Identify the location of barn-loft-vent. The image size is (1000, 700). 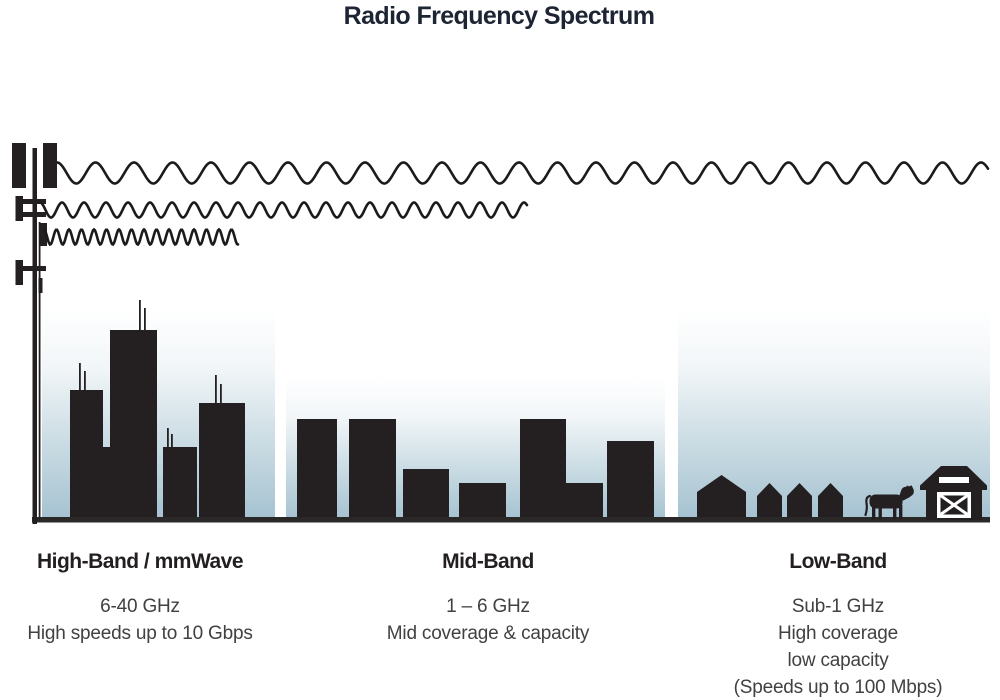
(954, 480).